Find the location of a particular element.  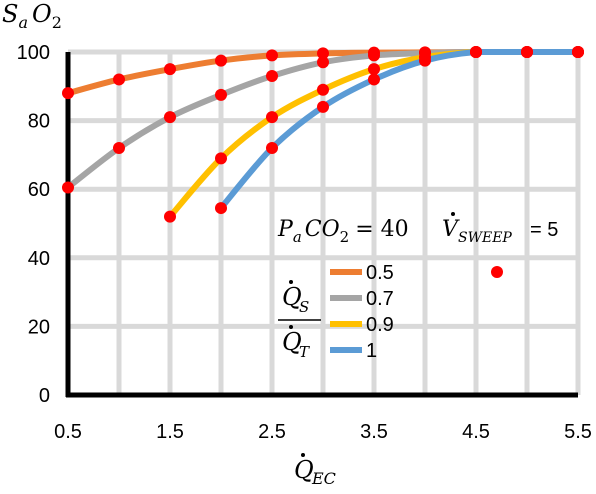

svg-text: EC is located at coordinates (323, 478).